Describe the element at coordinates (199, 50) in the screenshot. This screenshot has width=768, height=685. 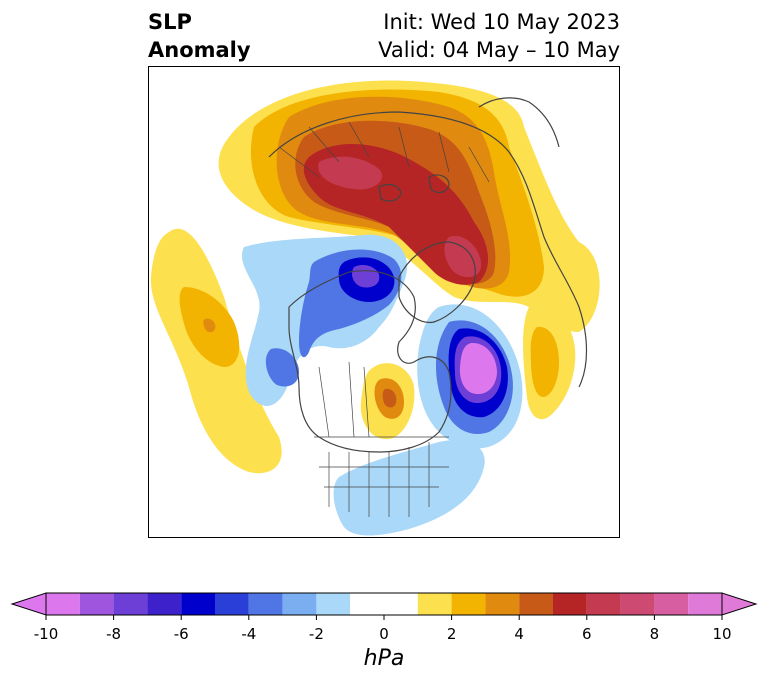
I see `title-line-2: Anomaly` at that location.